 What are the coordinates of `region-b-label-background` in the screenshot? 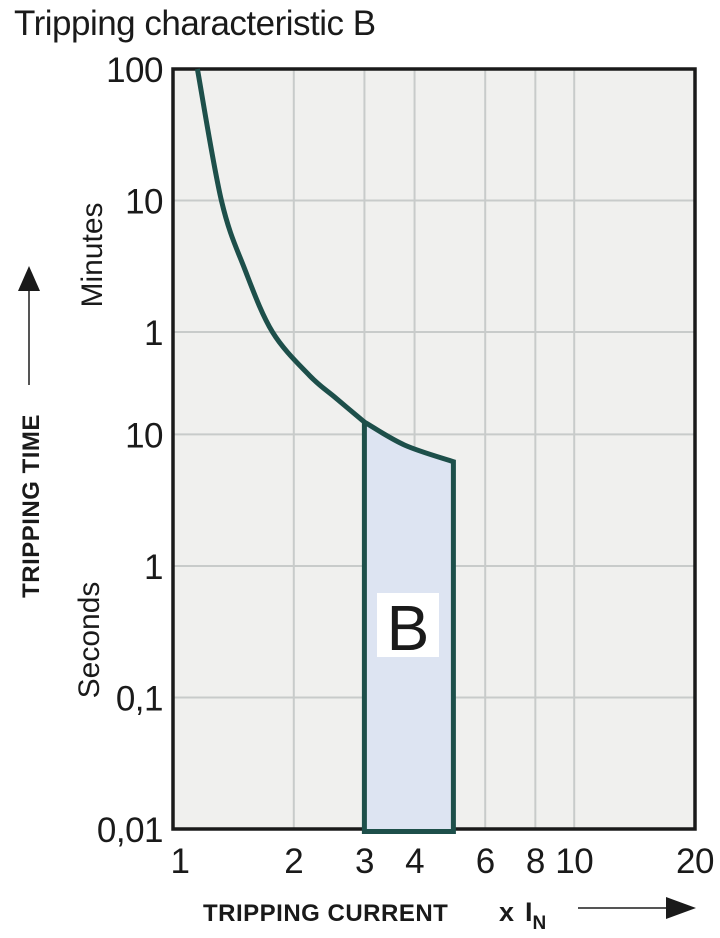 It's located at (408, 625).